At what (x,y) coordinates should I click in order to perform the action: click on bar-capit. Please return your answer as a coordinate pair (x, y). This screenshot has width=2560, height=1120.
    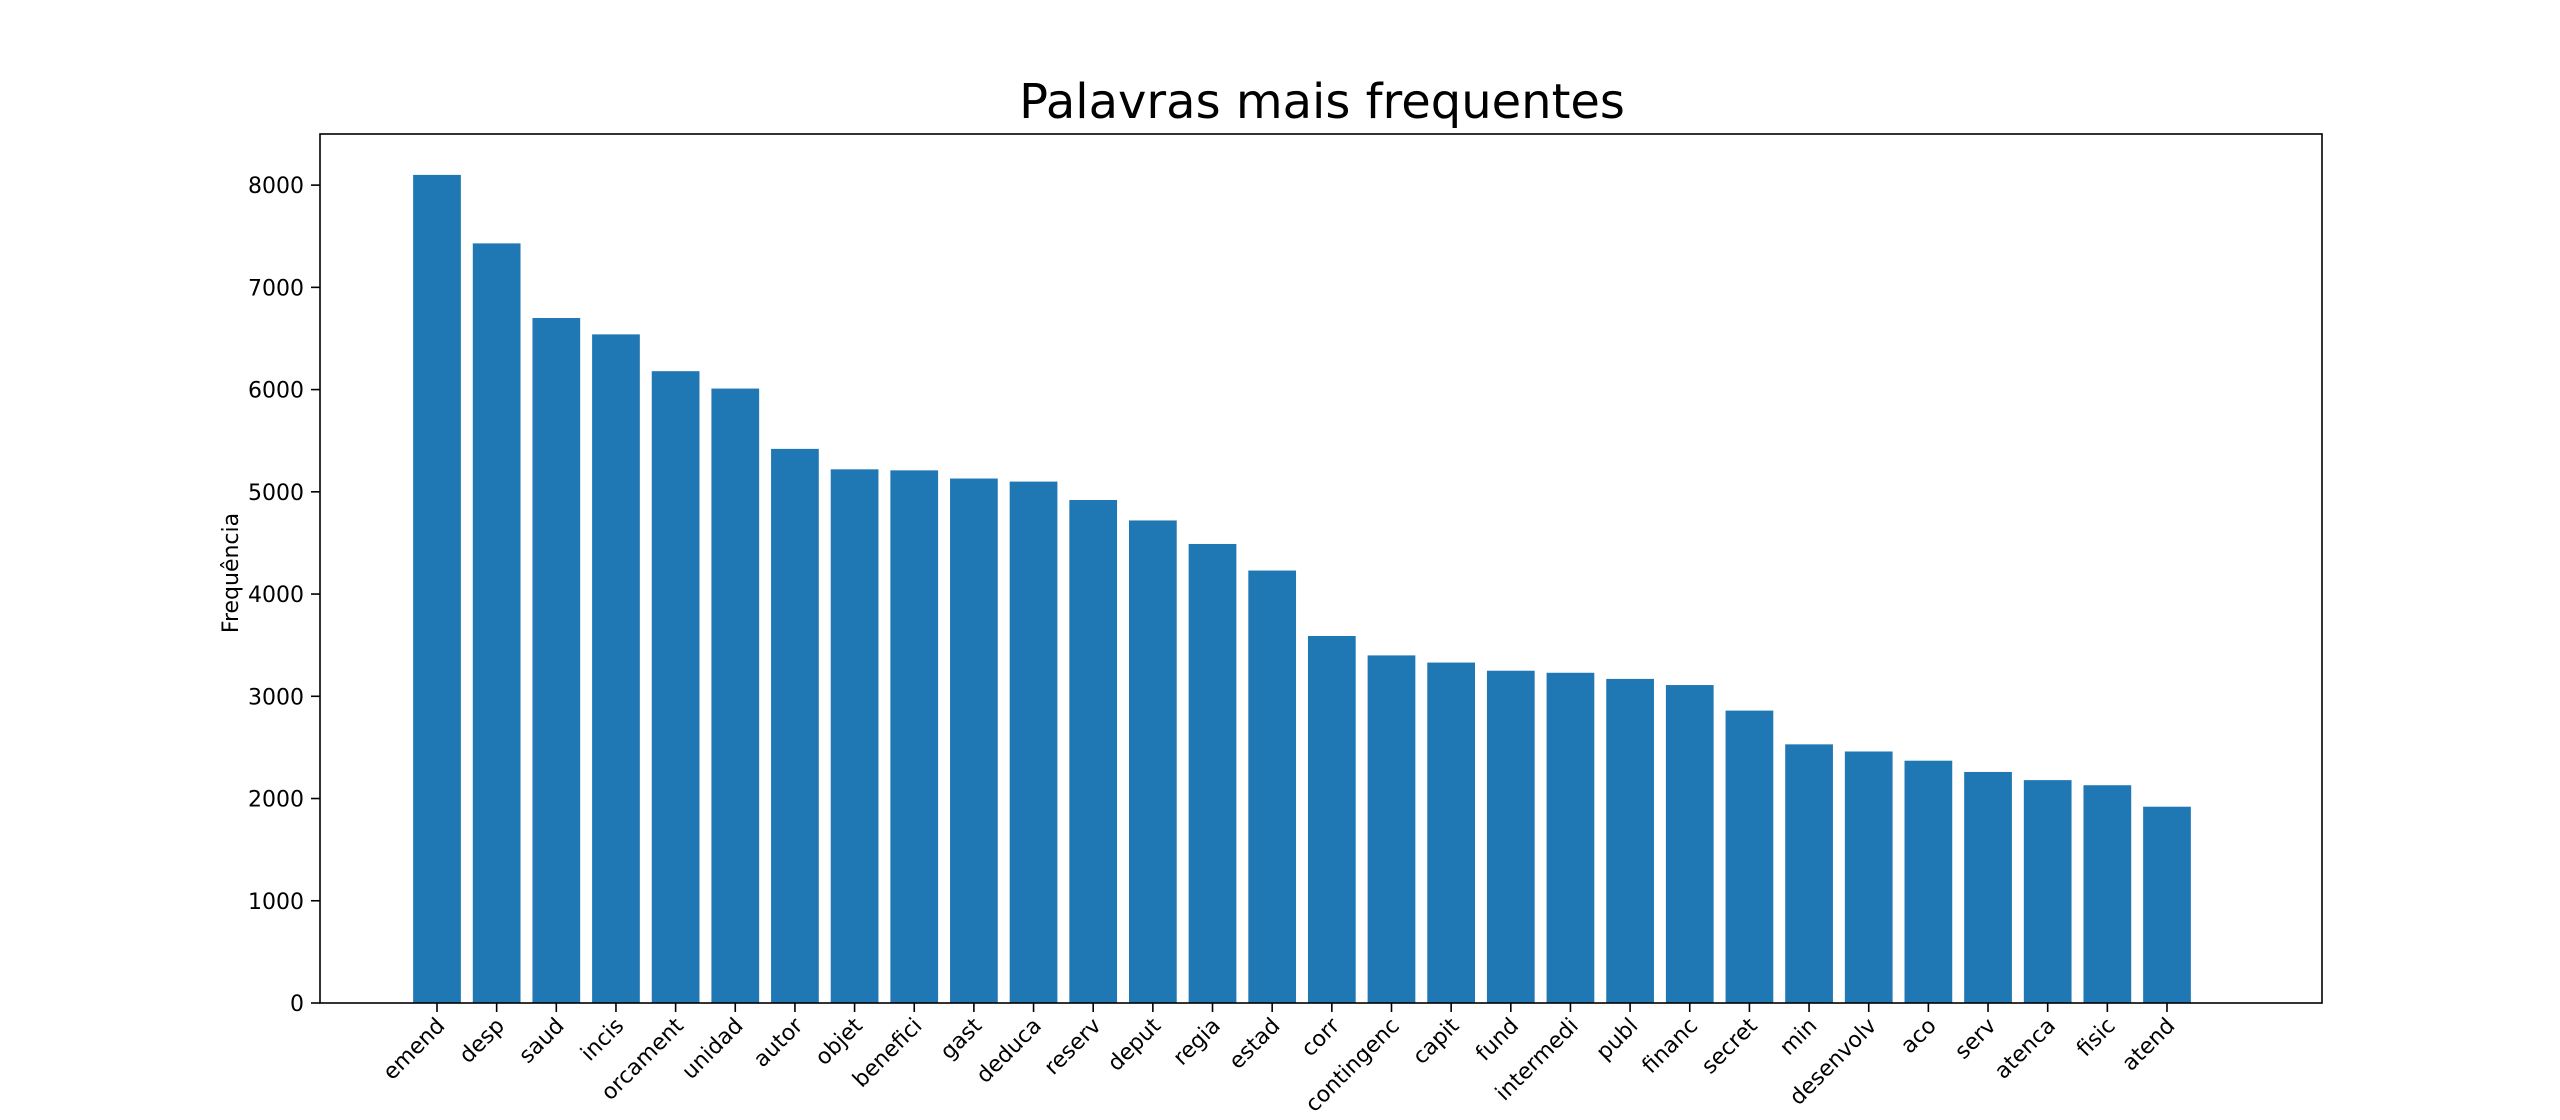
    Looking at the image, I should click on (1451, 832).